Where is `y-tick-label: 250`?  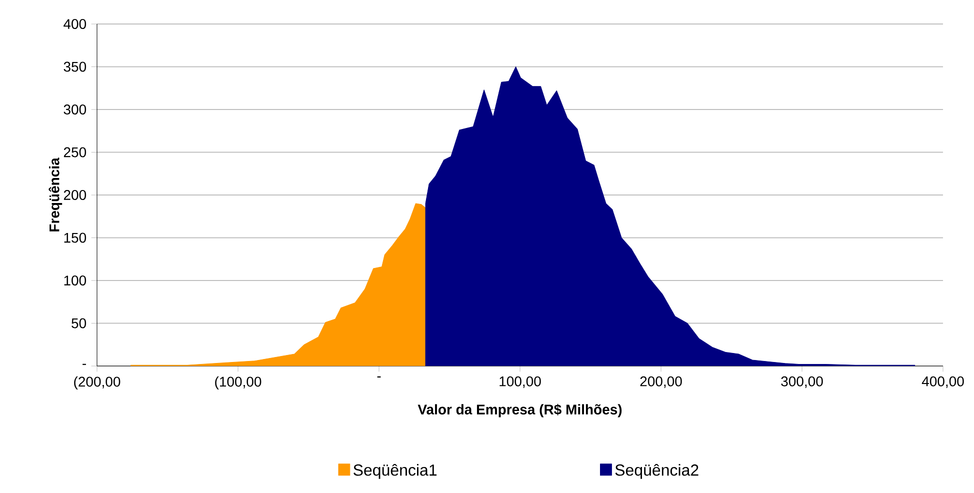 y-tick-label: 250 is located at coordinates (75, 152).